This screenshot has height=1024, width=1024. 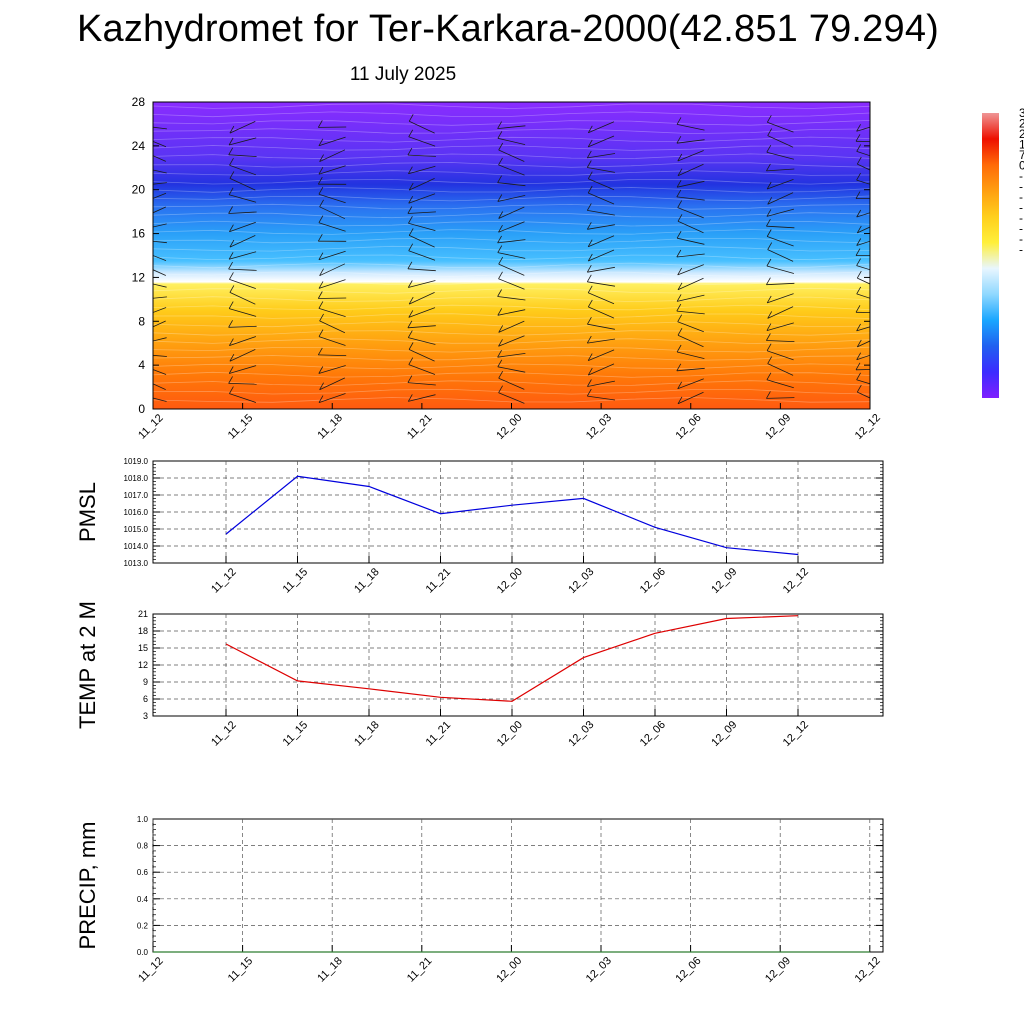 I want to click on x-tick-label: 11_15, so click(x=241, y=427).